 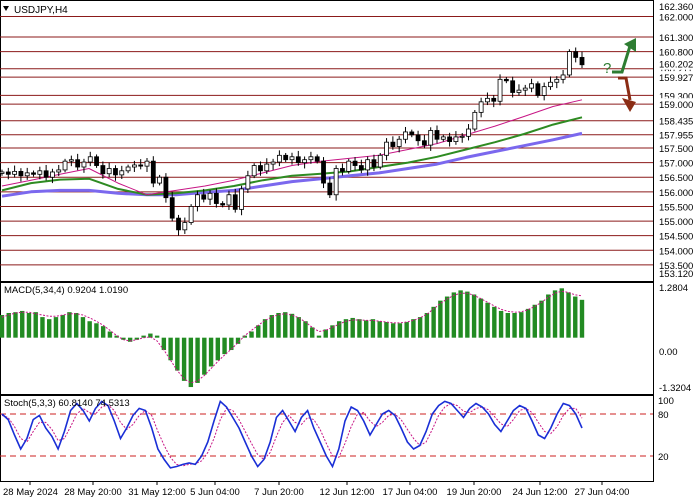 What do you see at coordinates (279, 492) in the screenshot?
I see `time-label: 7 Jun 20:00` at bounding box center [279, 492].